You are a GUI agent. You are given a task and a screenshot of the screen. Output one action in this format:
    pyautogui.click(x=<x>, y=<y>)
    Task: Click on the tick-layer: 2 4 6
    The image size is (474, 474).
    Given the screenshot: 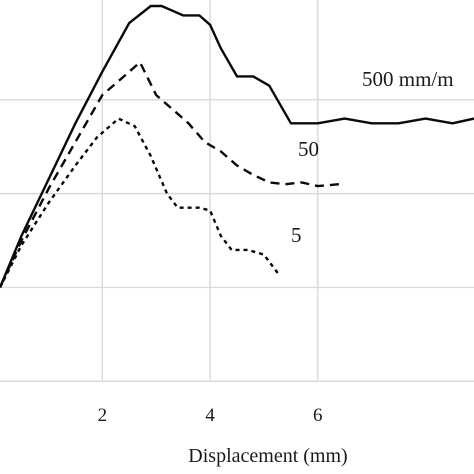 What is the action you would take?
    pyautogui.click(x=210, y=415)
    